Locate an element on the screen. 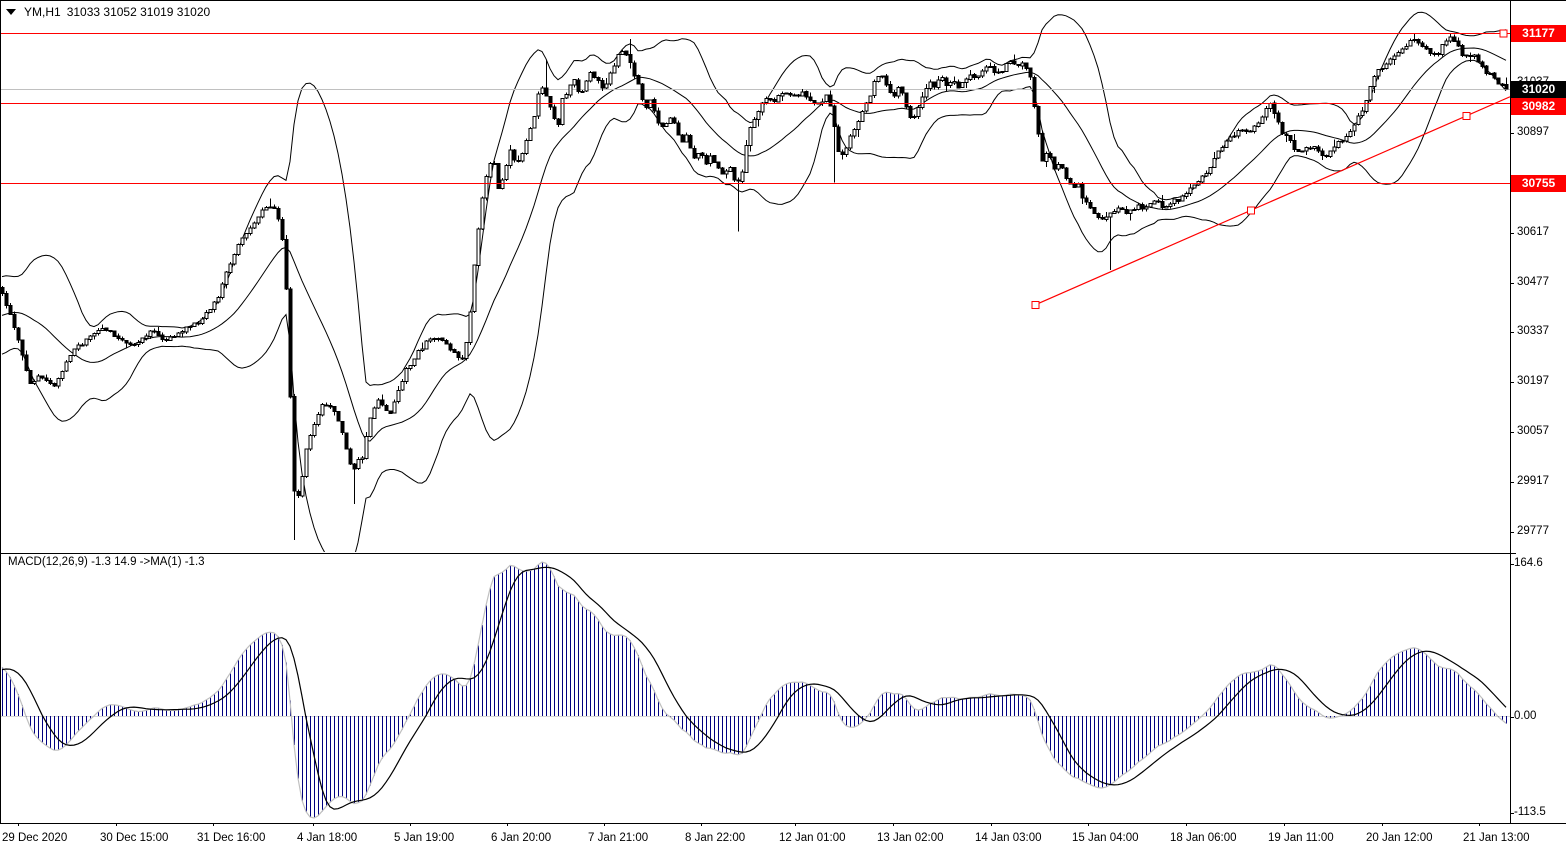 This screenshot has width=1566, height=850. trend-line is located at coordinates (1272, 201).